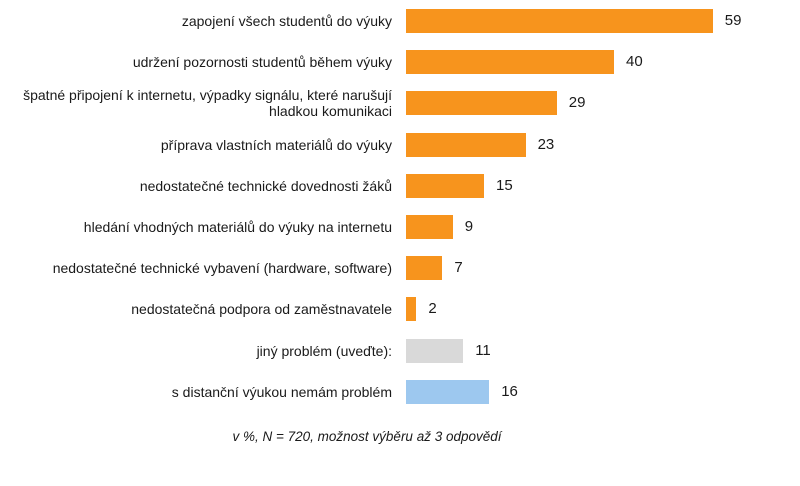  What do you see at coordinates (458, 268) in the screenshot?
I see `value-label: 7` at bounding box center [458, 268].